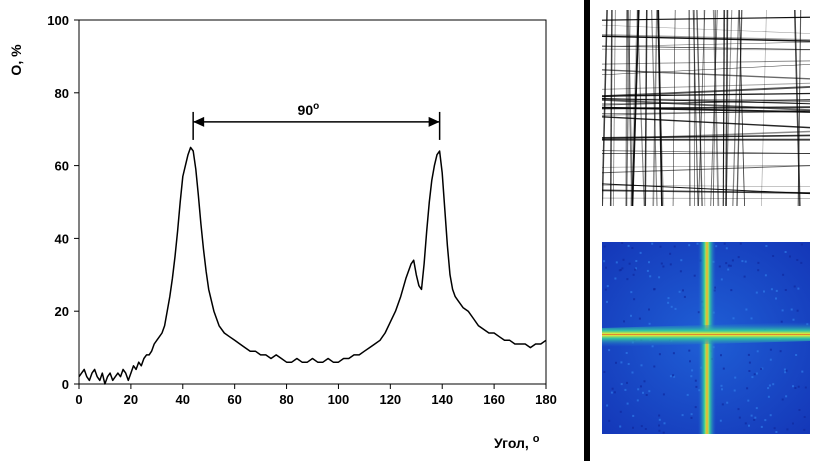 Image resolution: width=823 pixels, height=461 pixels. What do you see at coordinates (16, 60) in the screenshot?
I see `y-axis-title: O, %` at bounding box center [16, 60].